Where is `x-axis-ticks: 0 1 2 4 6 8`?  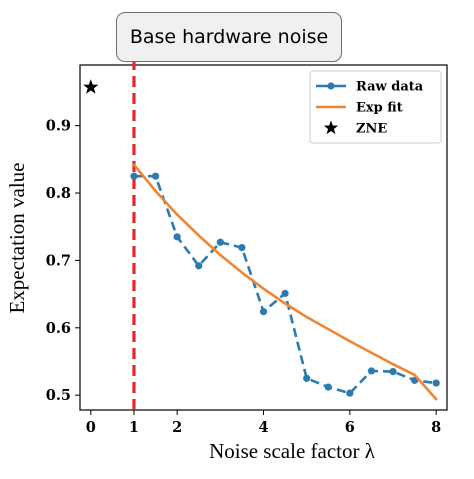 x-axis-ticks: 0 1 2 4 6 8 is located at coordinates (263, 423).